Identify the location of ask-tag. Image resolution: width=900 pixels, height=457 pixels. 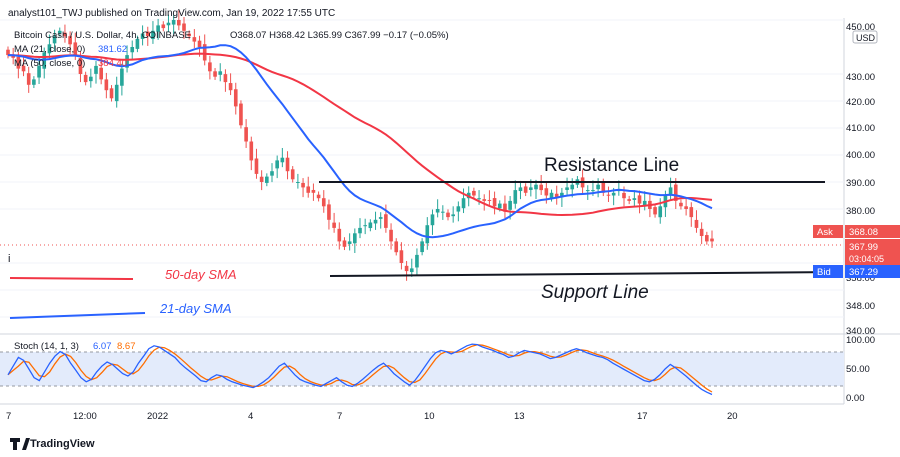
(828, 231).